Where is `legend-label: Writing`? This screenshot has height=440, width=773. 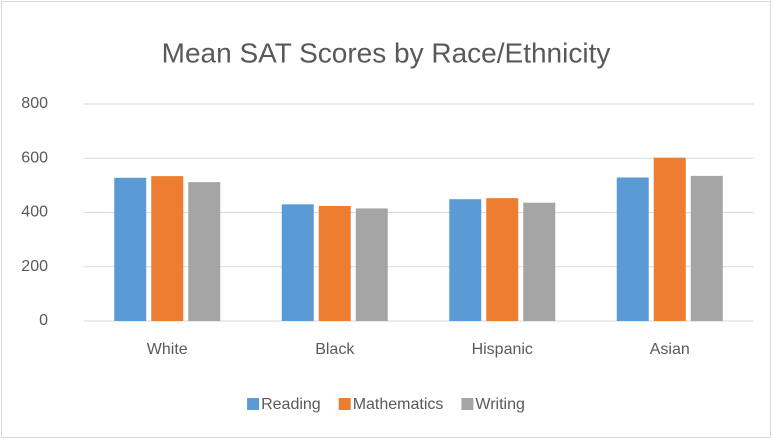
legend-label: Writing is located at coordinates (500, 404).